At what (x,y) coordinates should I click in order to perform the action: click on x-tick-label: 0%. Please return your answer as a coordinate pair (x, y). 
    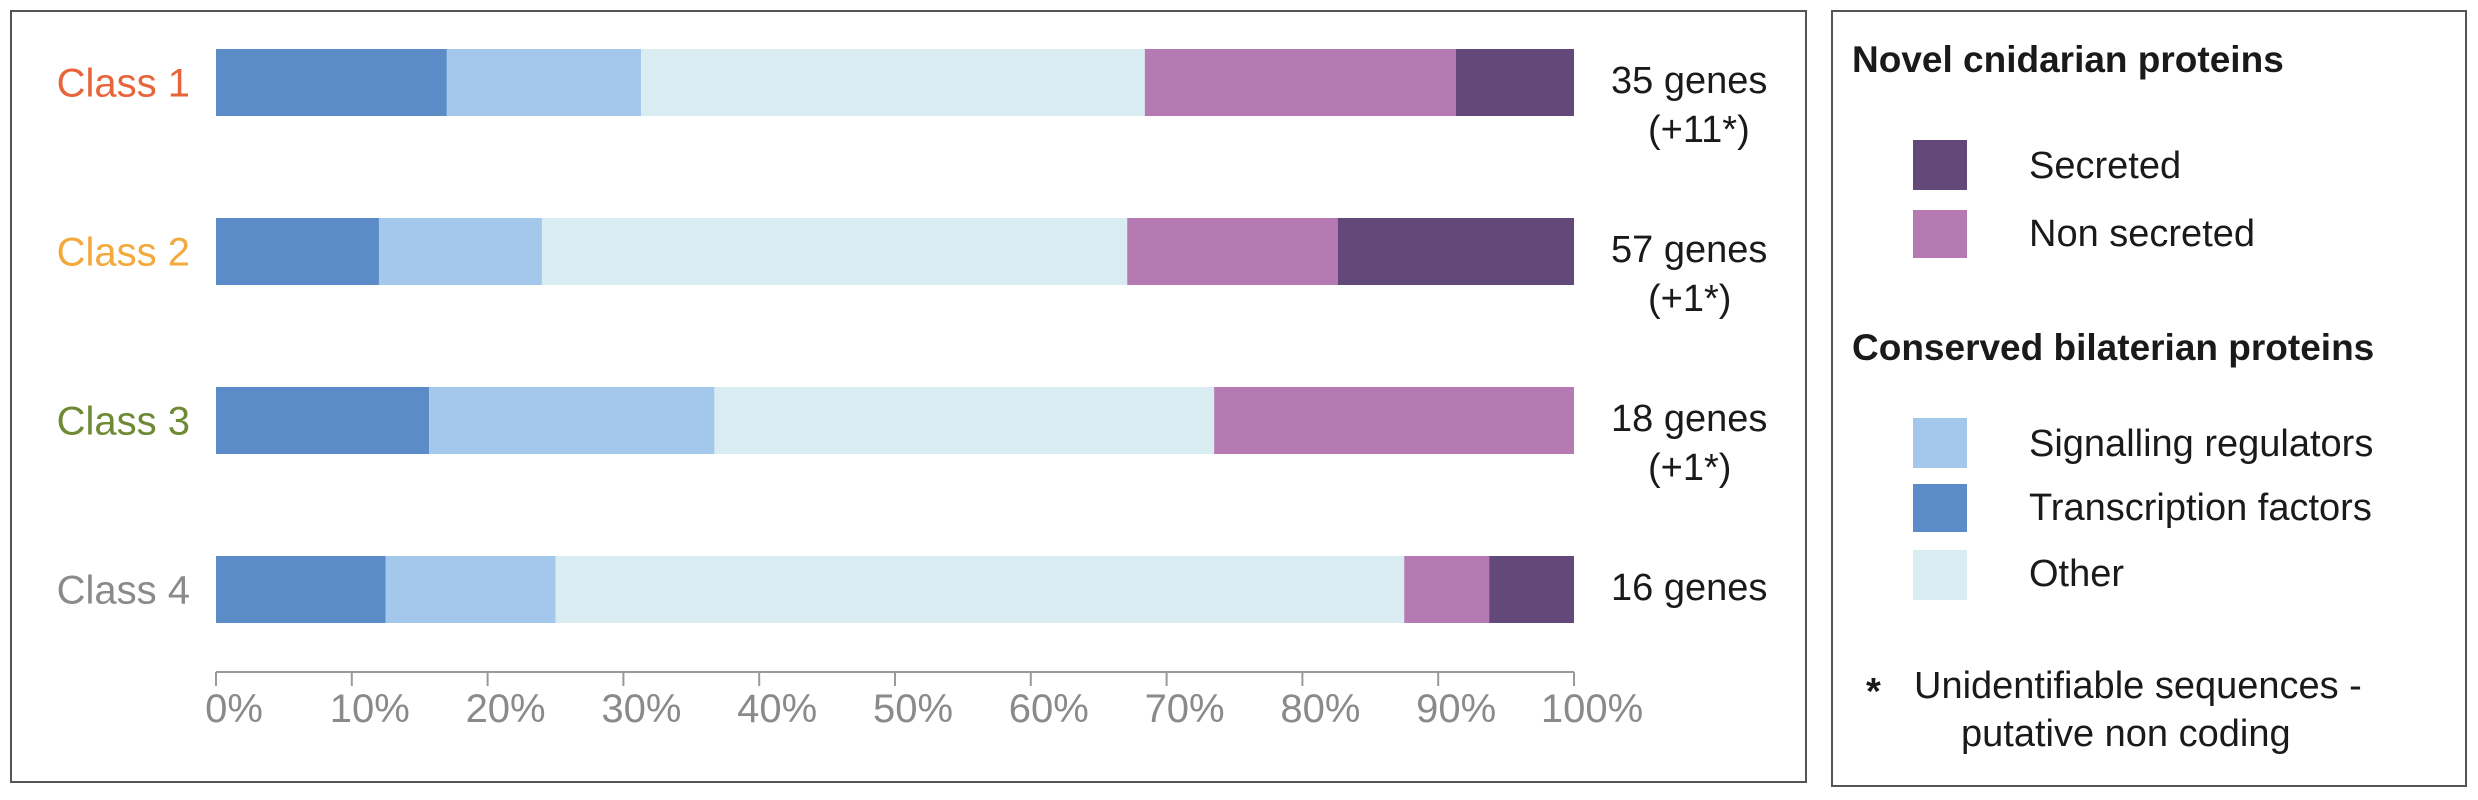
    Looking at the image, I should click on (234, 709).